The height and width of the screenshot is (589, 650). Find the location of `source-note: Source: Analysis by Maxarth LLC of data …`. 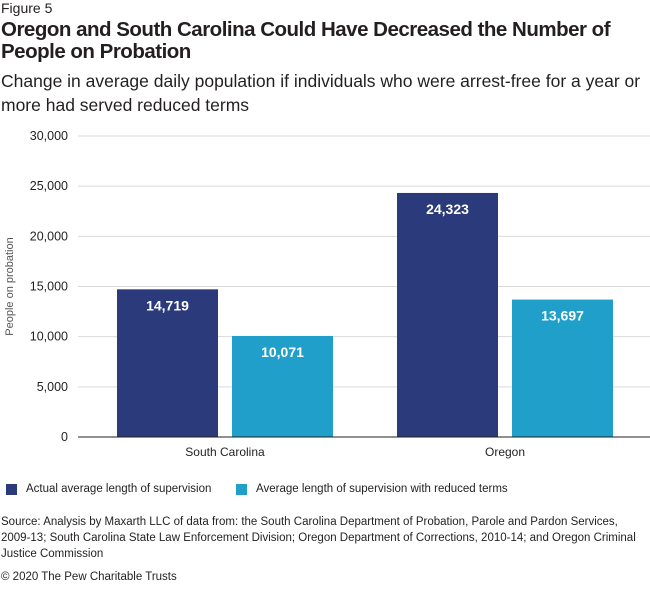

source-note: Source: Analysis by Maxarth LLC of data … is located at coordinates (318, 538).